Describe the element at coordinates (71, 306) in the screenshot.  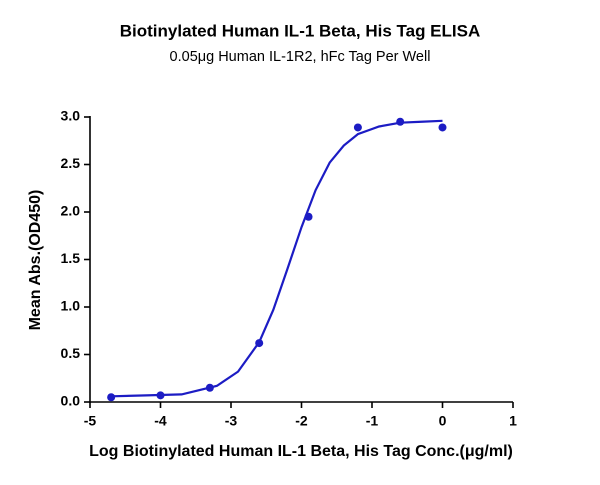
I see `y-tick-label: 1.0` at that location.